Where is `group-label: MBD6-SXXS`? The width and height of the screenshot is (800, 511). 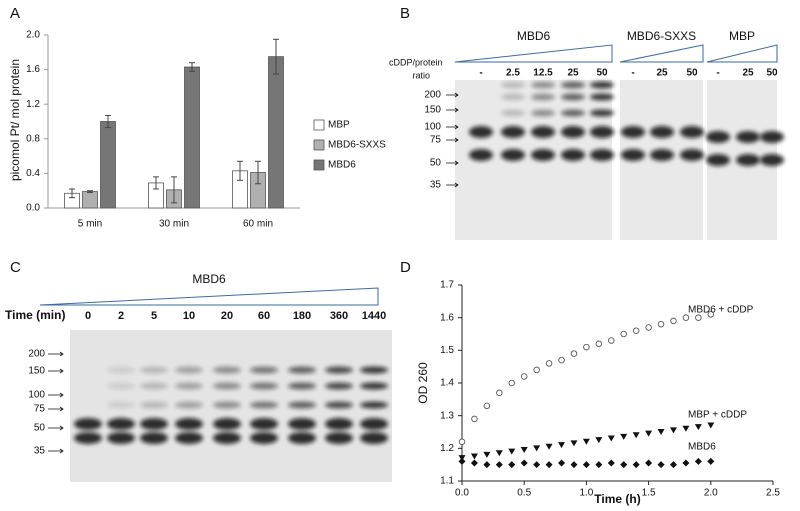 group-label: MBD6-SXXS is located at coordinates (661, 36).